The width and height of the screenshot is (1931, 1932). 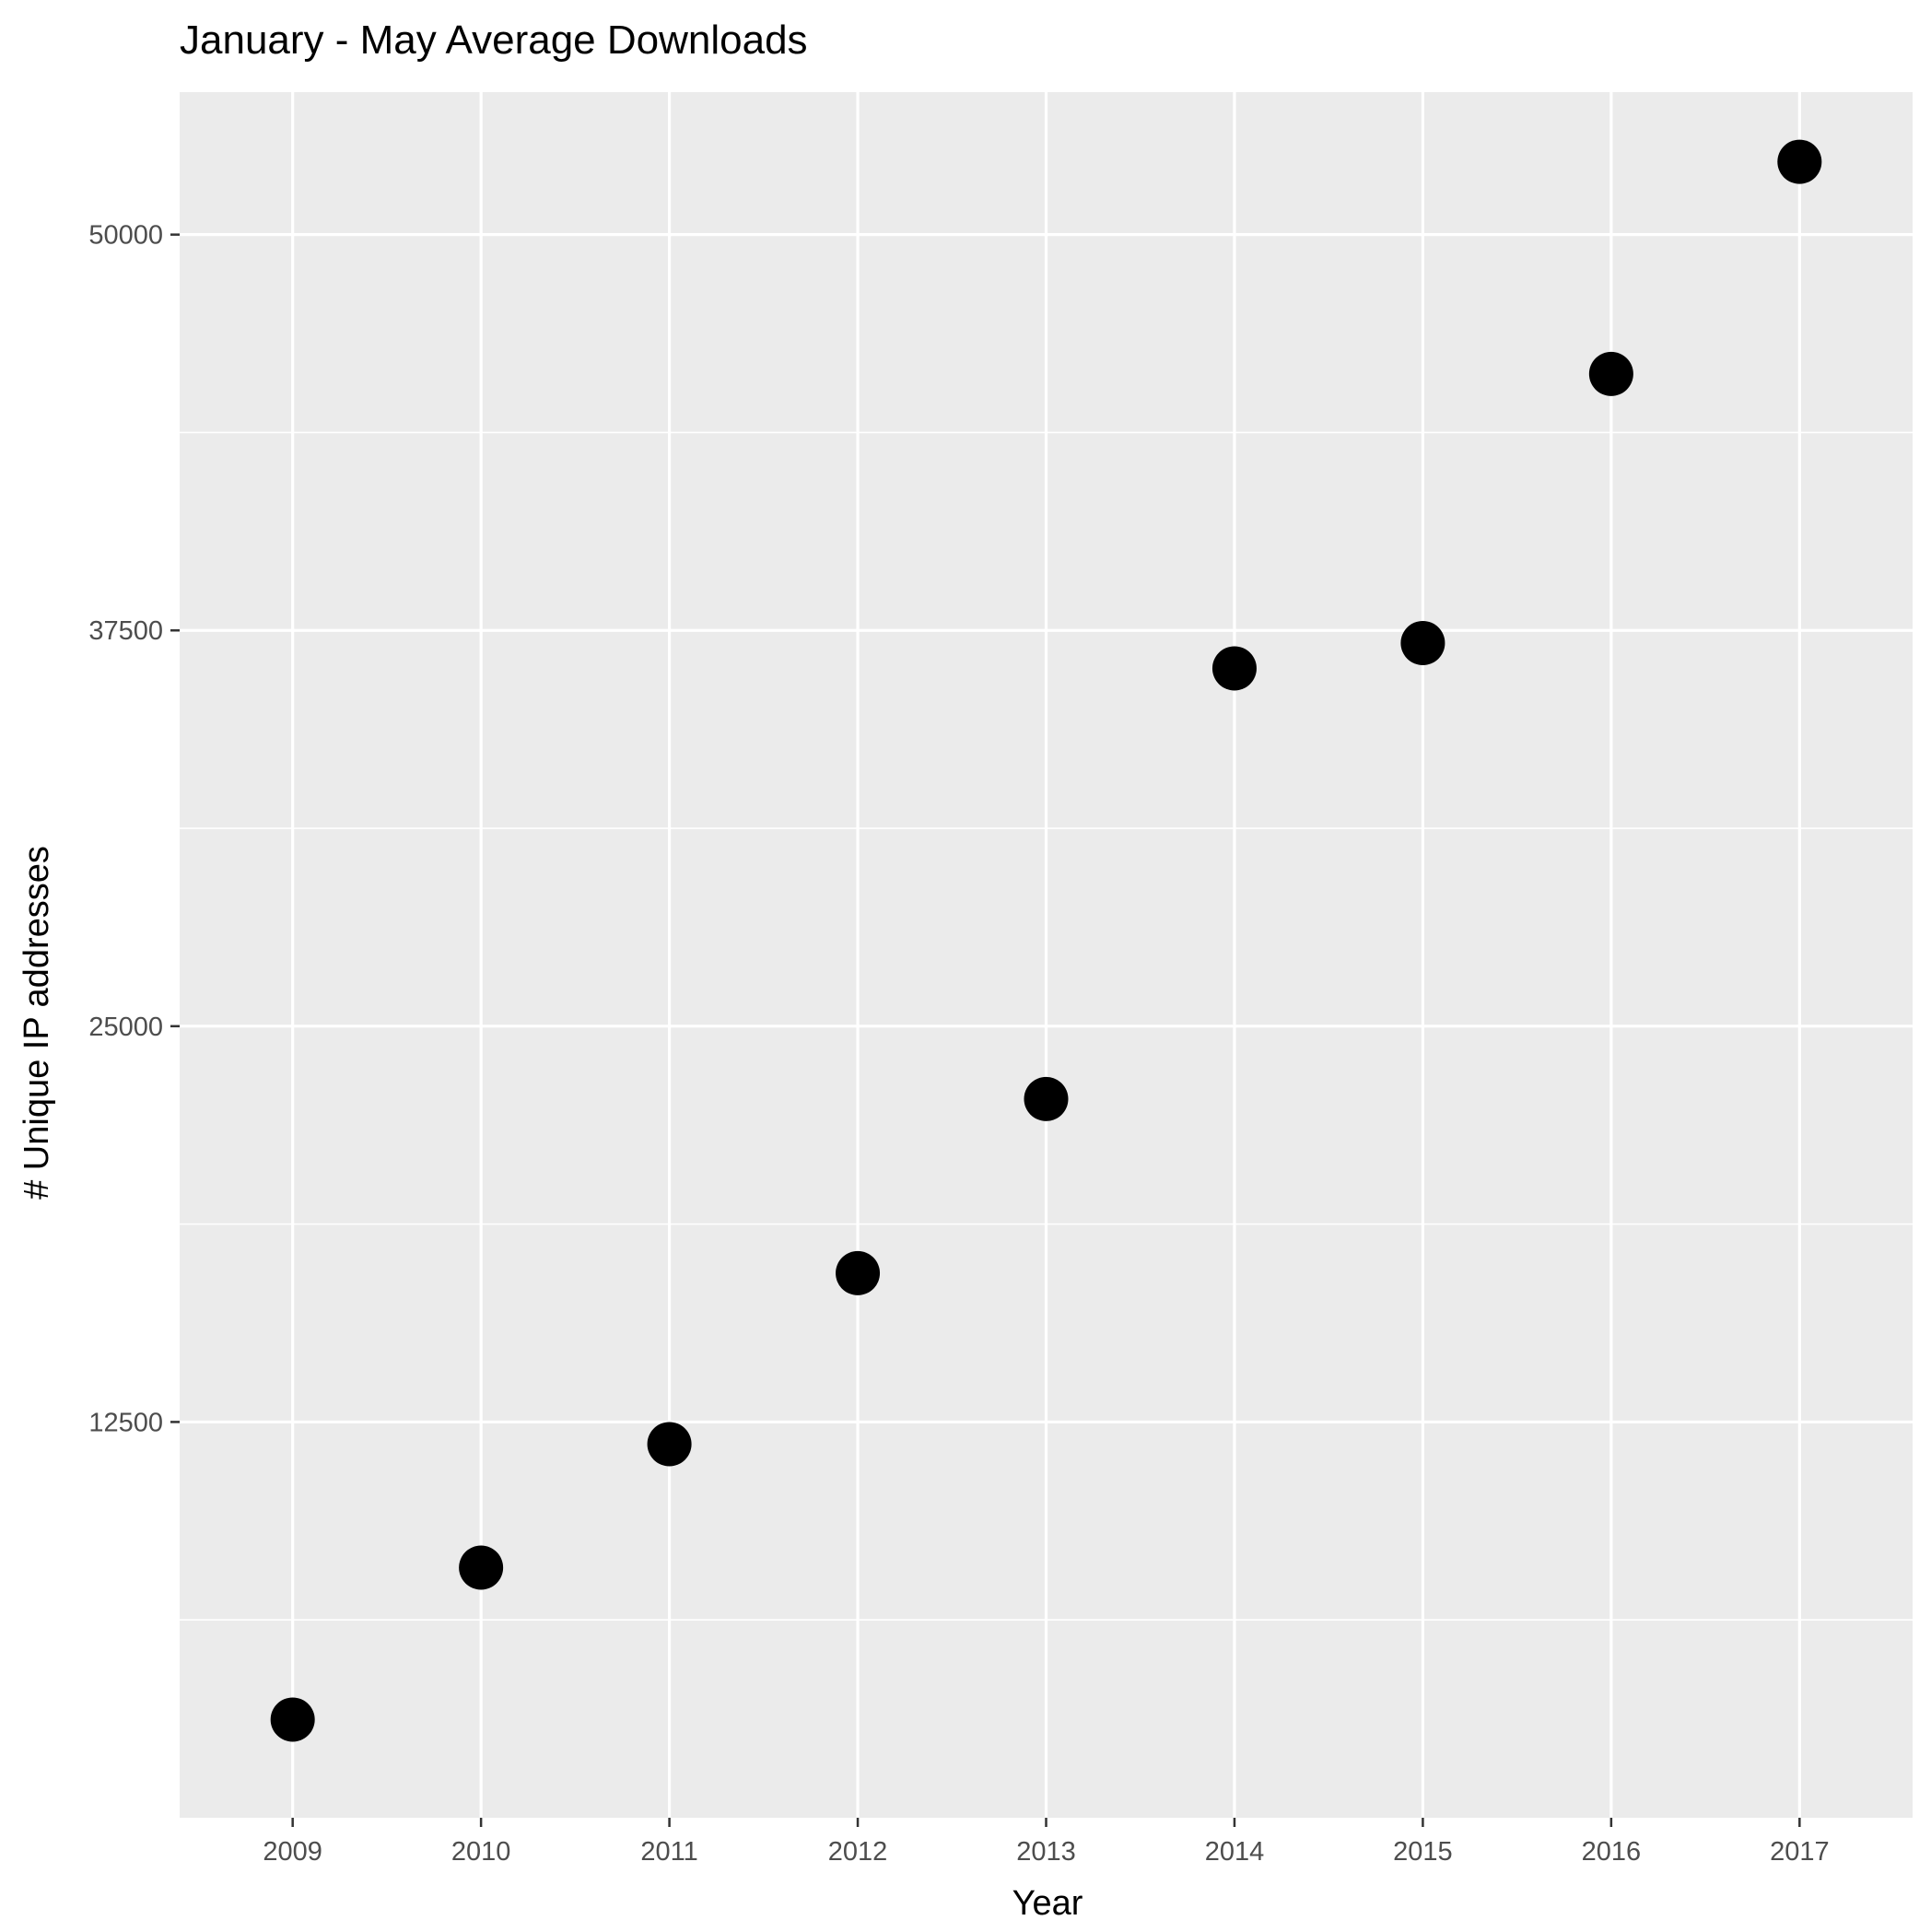 I want to click on x-tick-label: 2017, so click(x=1800, y=1852).